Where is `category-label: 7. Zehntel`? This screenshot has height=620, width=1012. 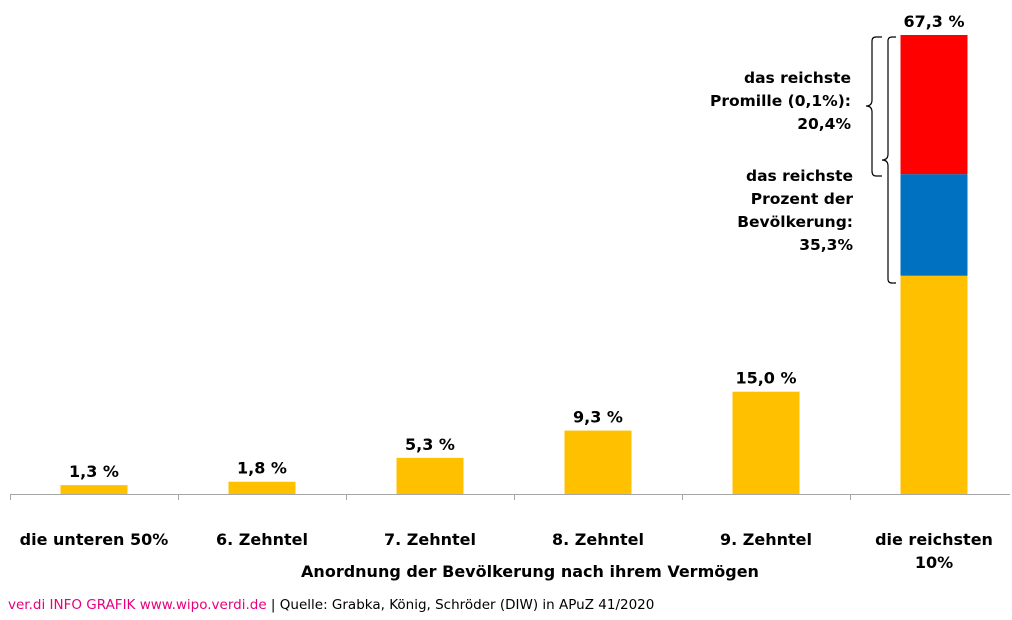
category-label: 7. Zehntel is located at coordinates (430, 539).